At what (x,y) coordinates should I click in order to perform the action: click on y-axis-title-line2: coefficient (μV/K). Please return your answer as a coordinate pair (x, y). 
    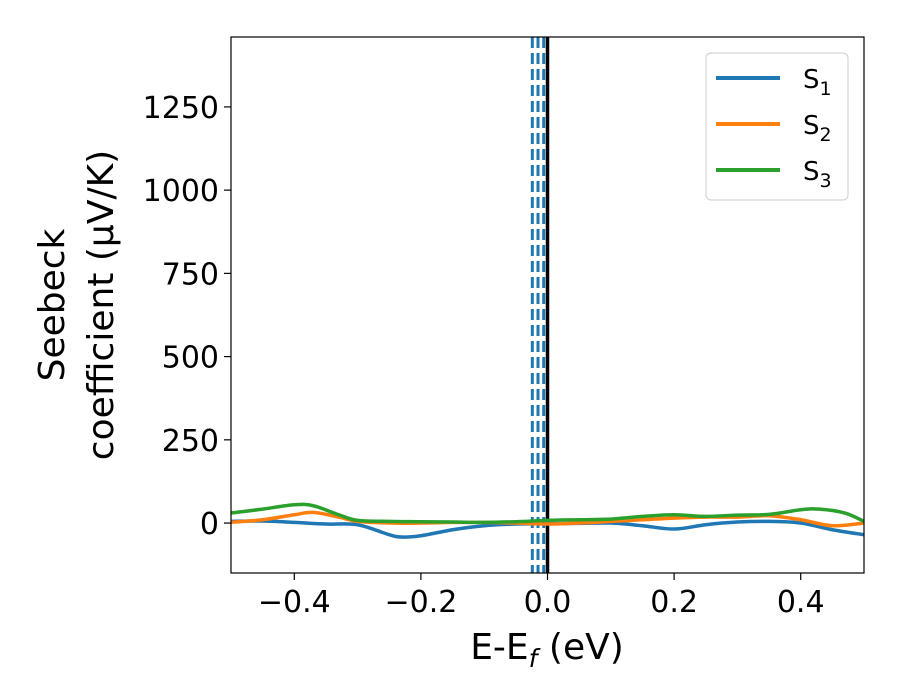
    Looking at the image, I should click on (101, 305).